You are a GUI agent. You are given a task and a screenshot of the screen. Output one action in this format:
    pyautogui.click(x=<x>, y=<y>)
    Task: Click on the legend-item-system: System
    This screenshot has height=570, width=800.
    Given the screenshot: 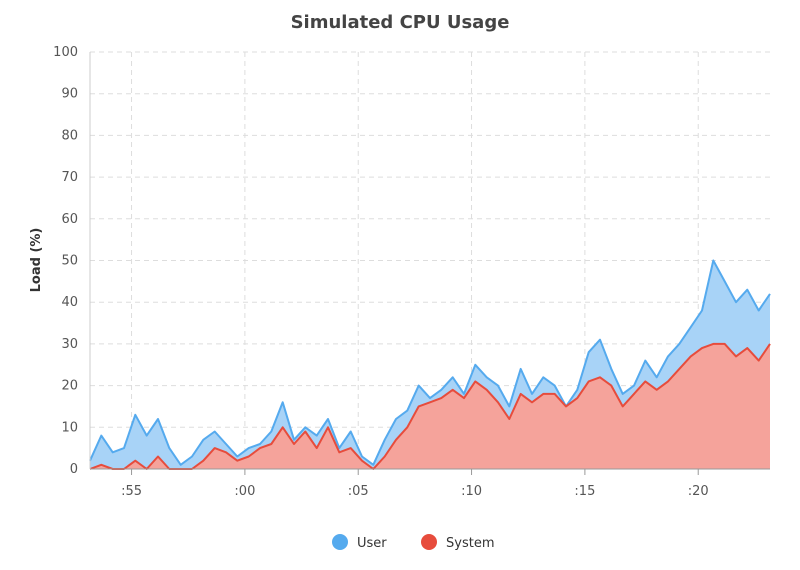 What is the action you would take?
    pyautogui.click(x=457, y=542)
    